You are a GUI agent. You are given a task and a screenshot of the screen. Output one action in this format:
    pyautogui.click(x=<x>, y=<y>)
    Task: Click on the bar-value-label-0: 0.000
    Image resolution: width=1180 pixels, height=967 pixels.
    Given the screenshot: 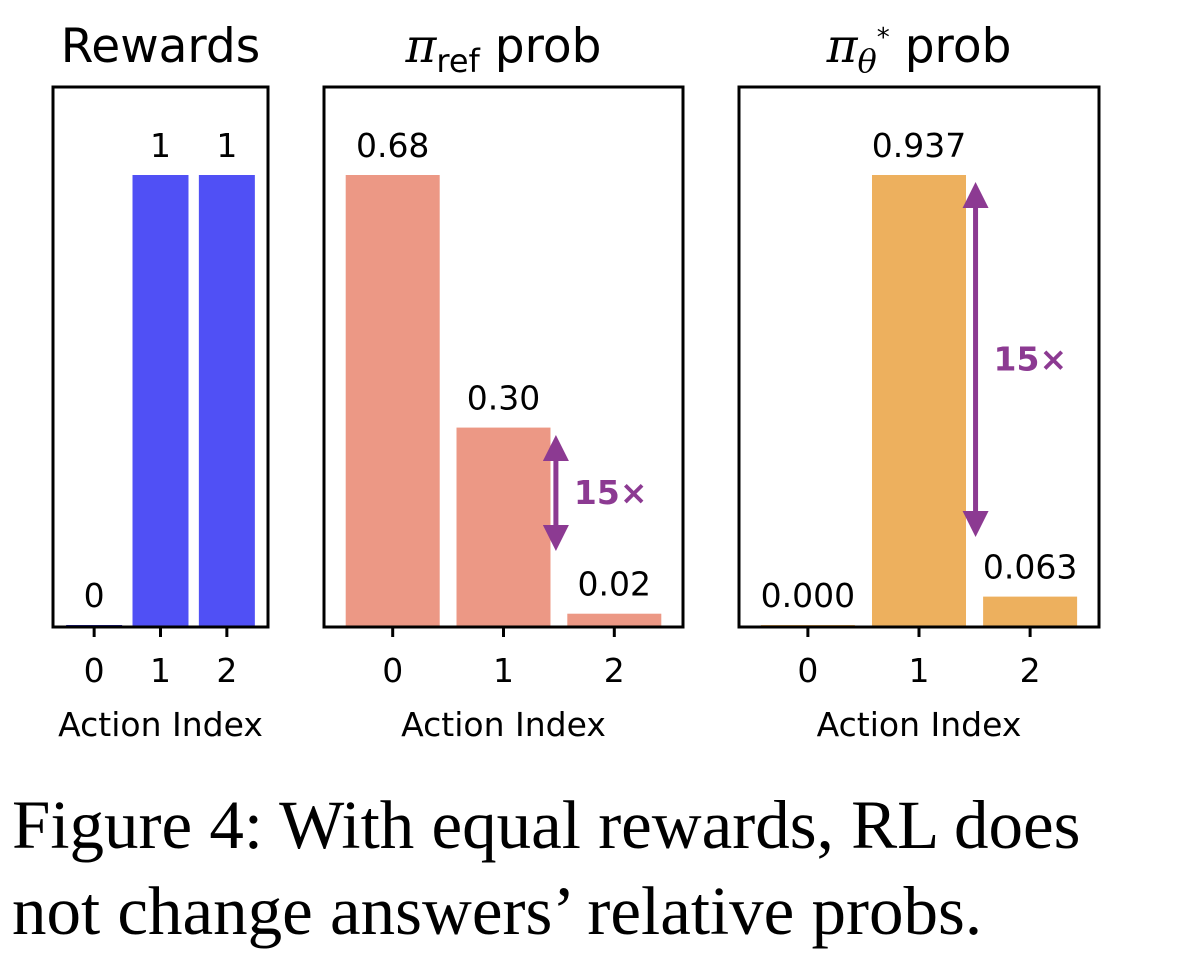 What is the action you would take?
    pyautogui.click(x=808, y=595)
    